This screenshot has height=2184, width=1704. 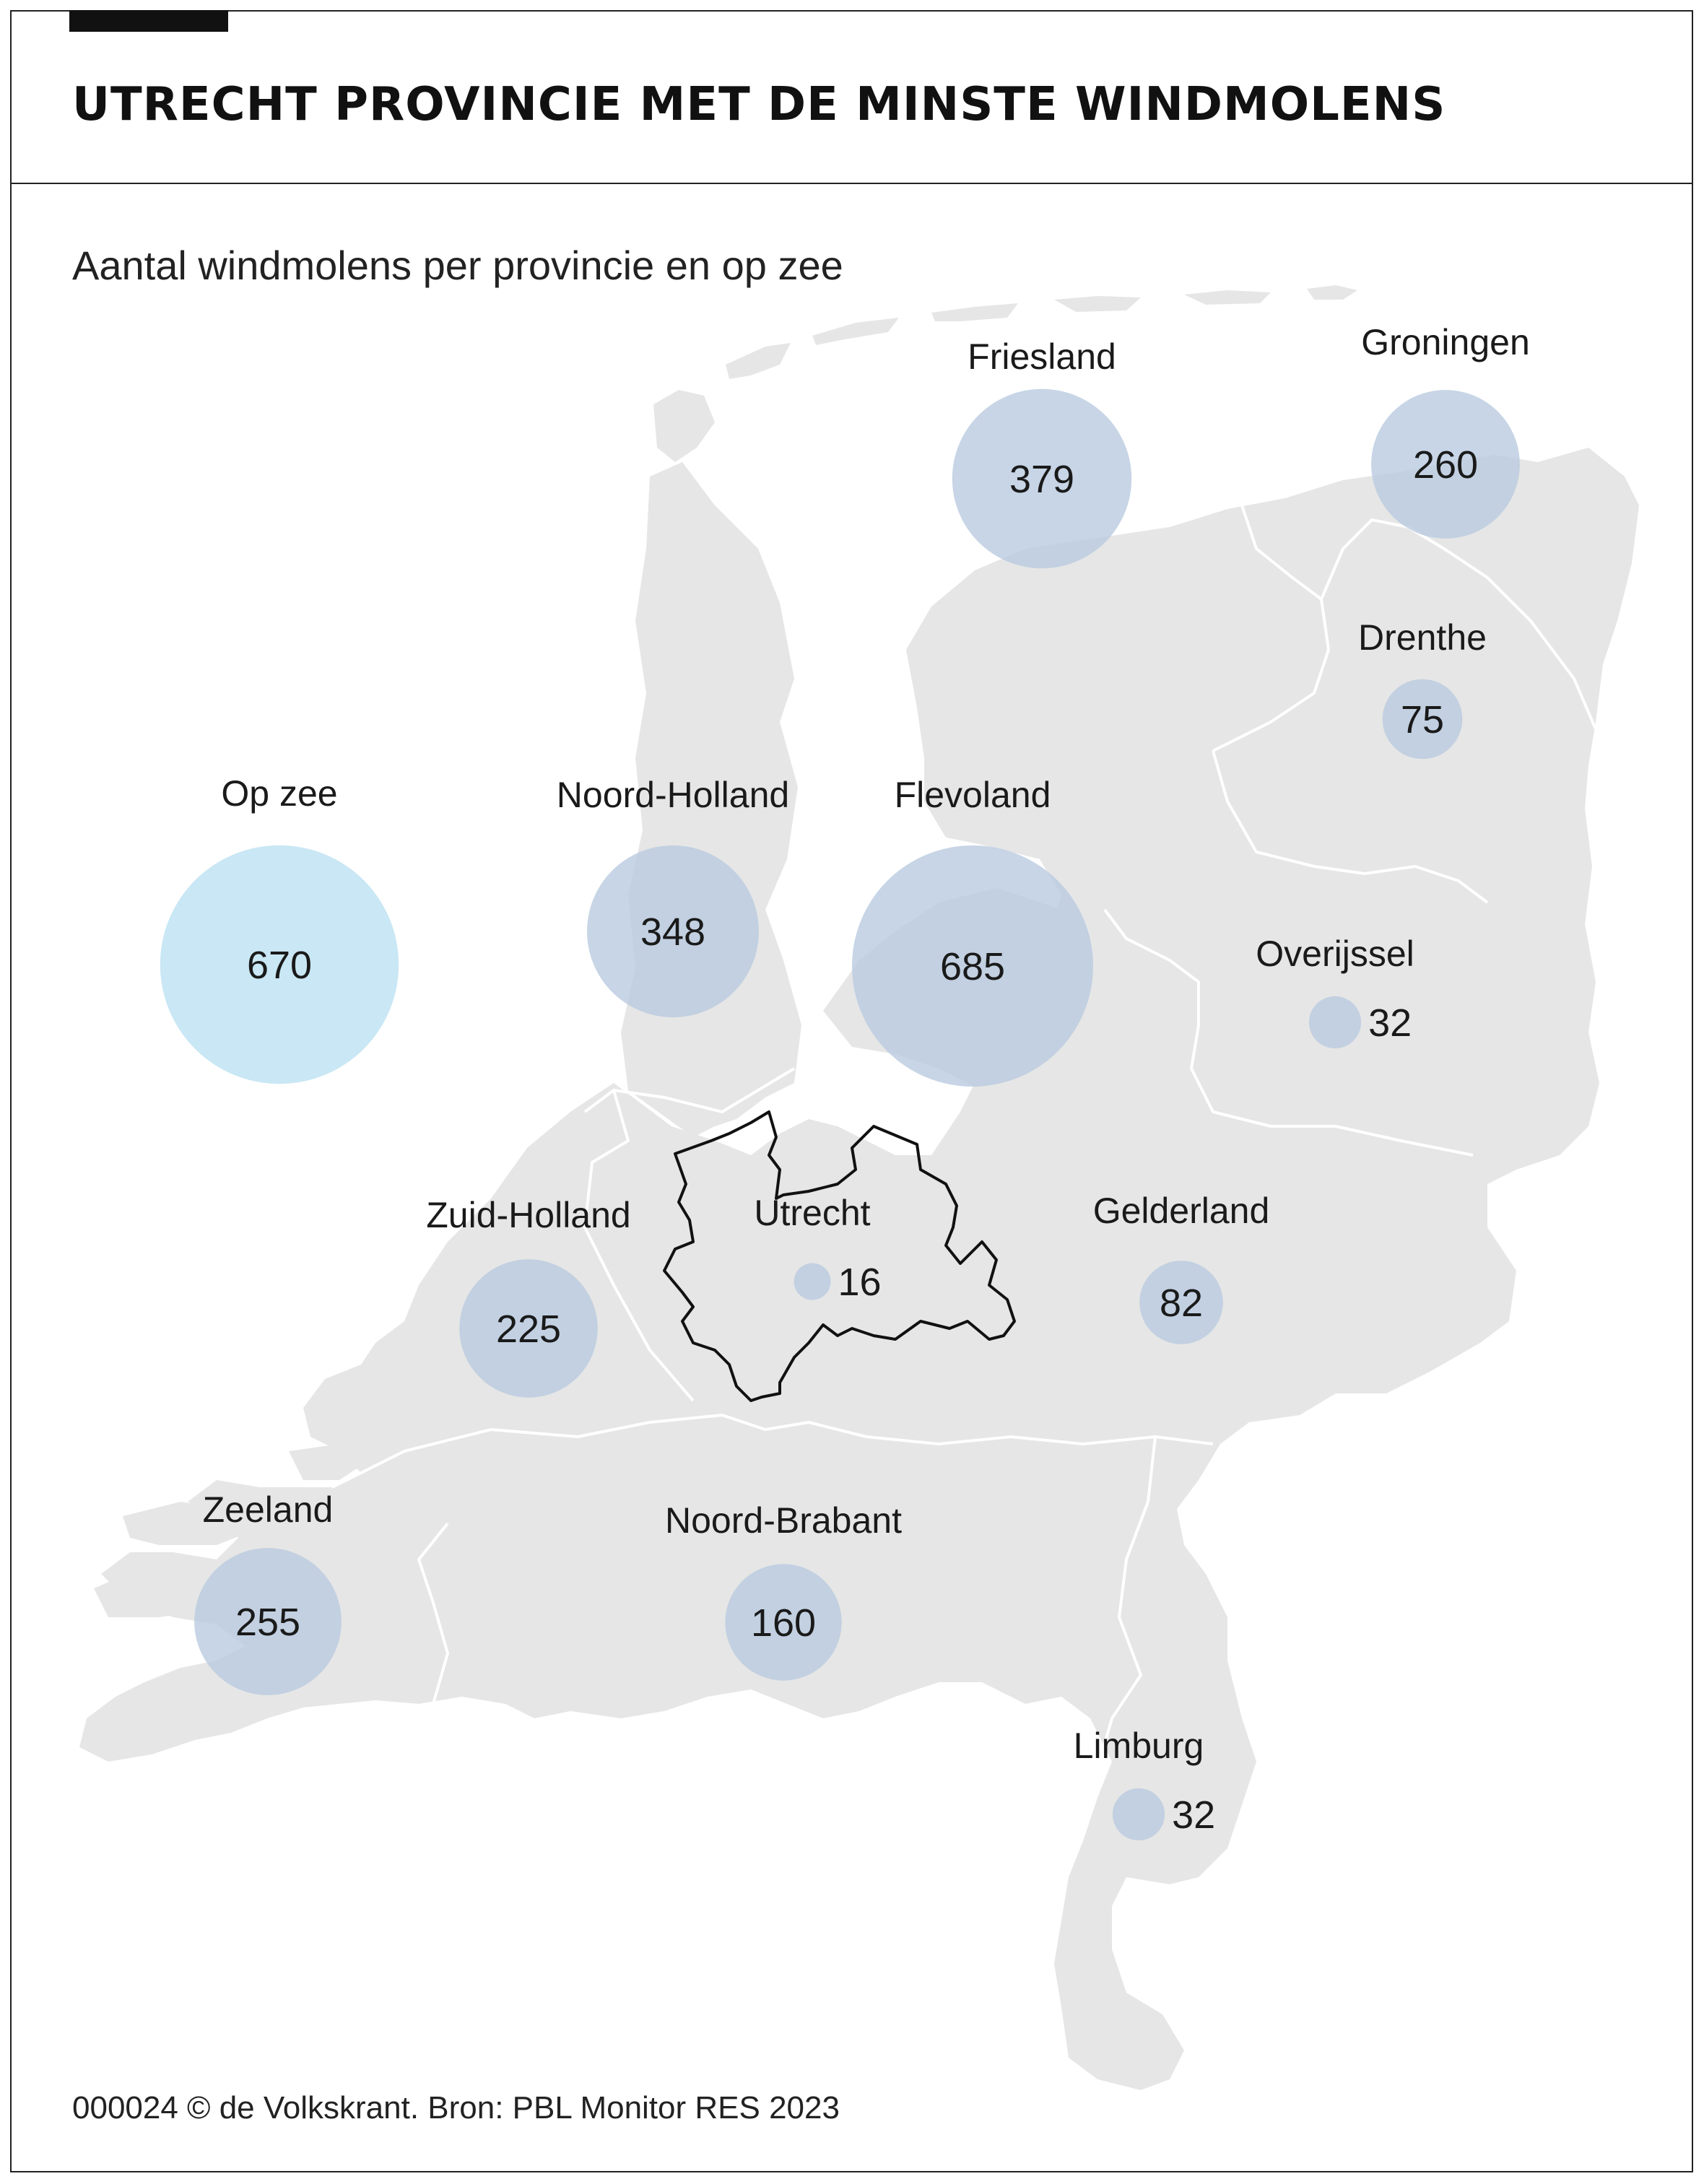 What do you see at coordinates (973, 795) in the screenshot?
I see `province-name-flevoland: Flevoland` at bounding box center [973, 795].